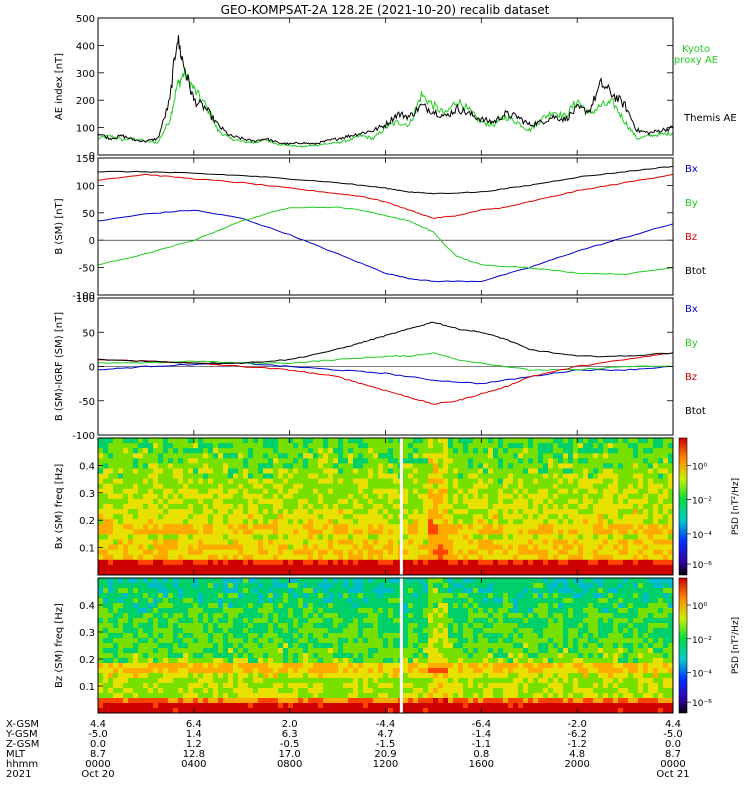 The height and width of the screenshot is (804, 750). I want to click on x-axis-value: 1200, so click(385, 764).